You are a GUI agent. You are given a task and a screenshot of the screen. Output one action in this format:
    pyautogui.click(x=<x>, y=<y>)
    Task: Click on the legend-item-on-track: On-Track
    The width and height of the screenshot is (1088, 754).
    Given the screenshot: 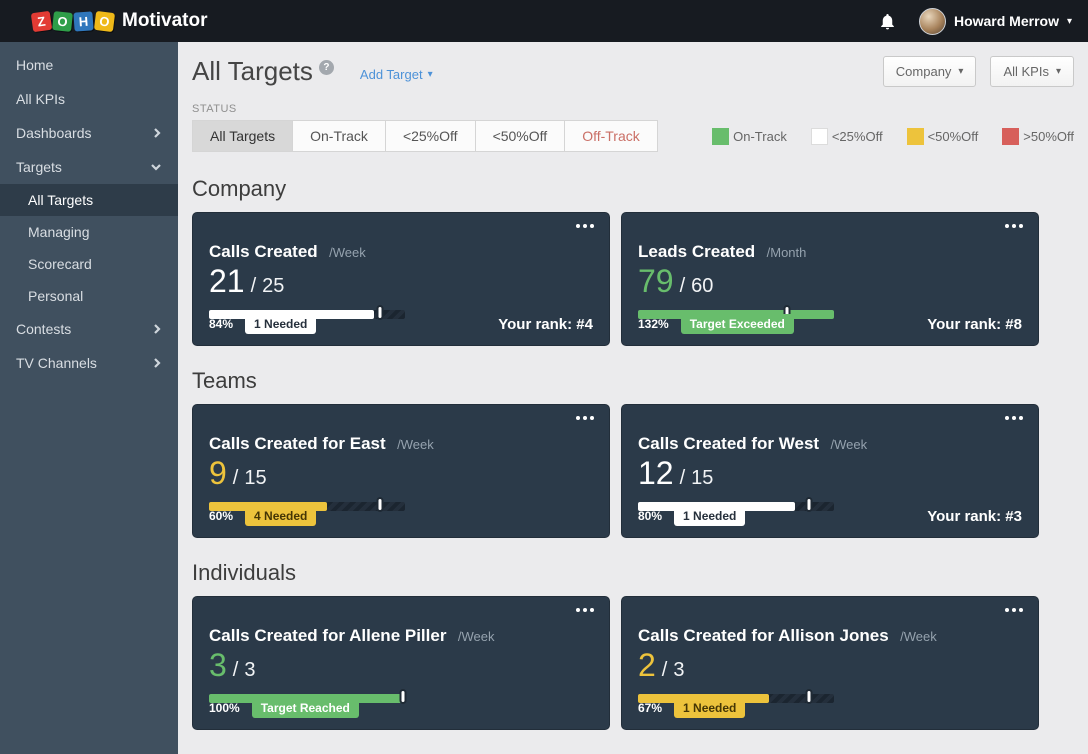 What is the action you would take?
    pyautogui.click(x=749, y=136)
    